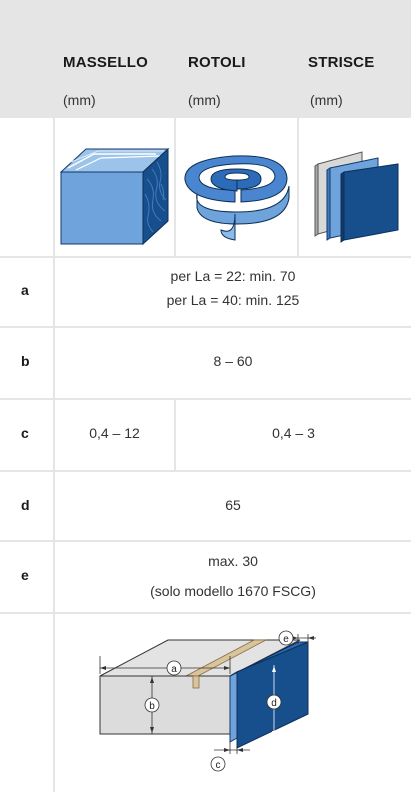 Image resolution: width=411 pixels, height=792 pixels. I want to click on callout-a-label: a, so click(174, 669).